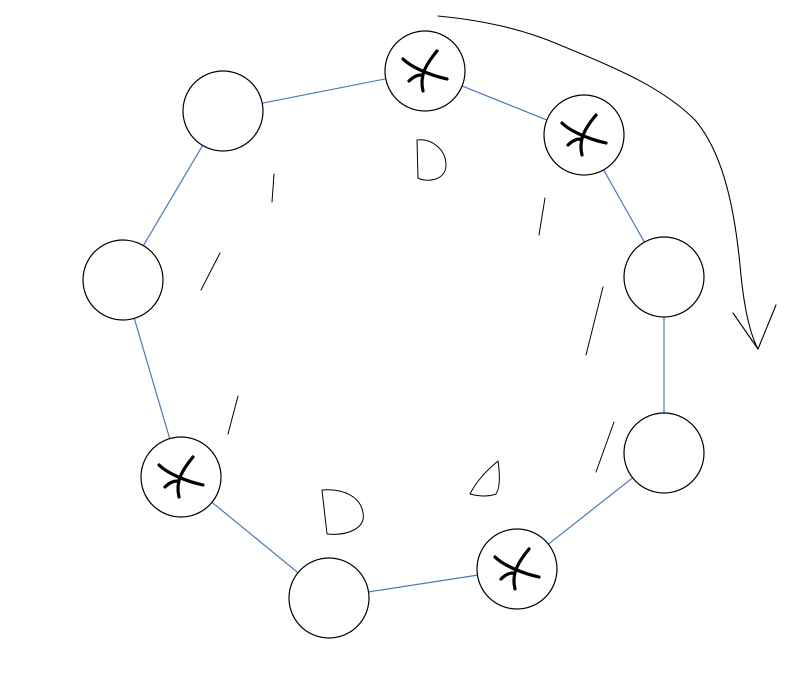 Image resolution: width=807 pixels, height=677 pixels. Describe the element at coordinates (431, 160) in the screenshot. I see `d-mark-top` at that location.